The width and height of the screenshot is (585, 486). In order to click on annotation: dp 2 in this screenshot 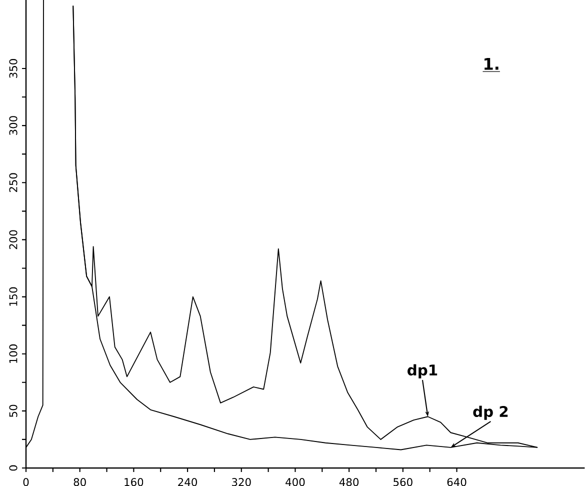, I will do `click(490, 413)`.